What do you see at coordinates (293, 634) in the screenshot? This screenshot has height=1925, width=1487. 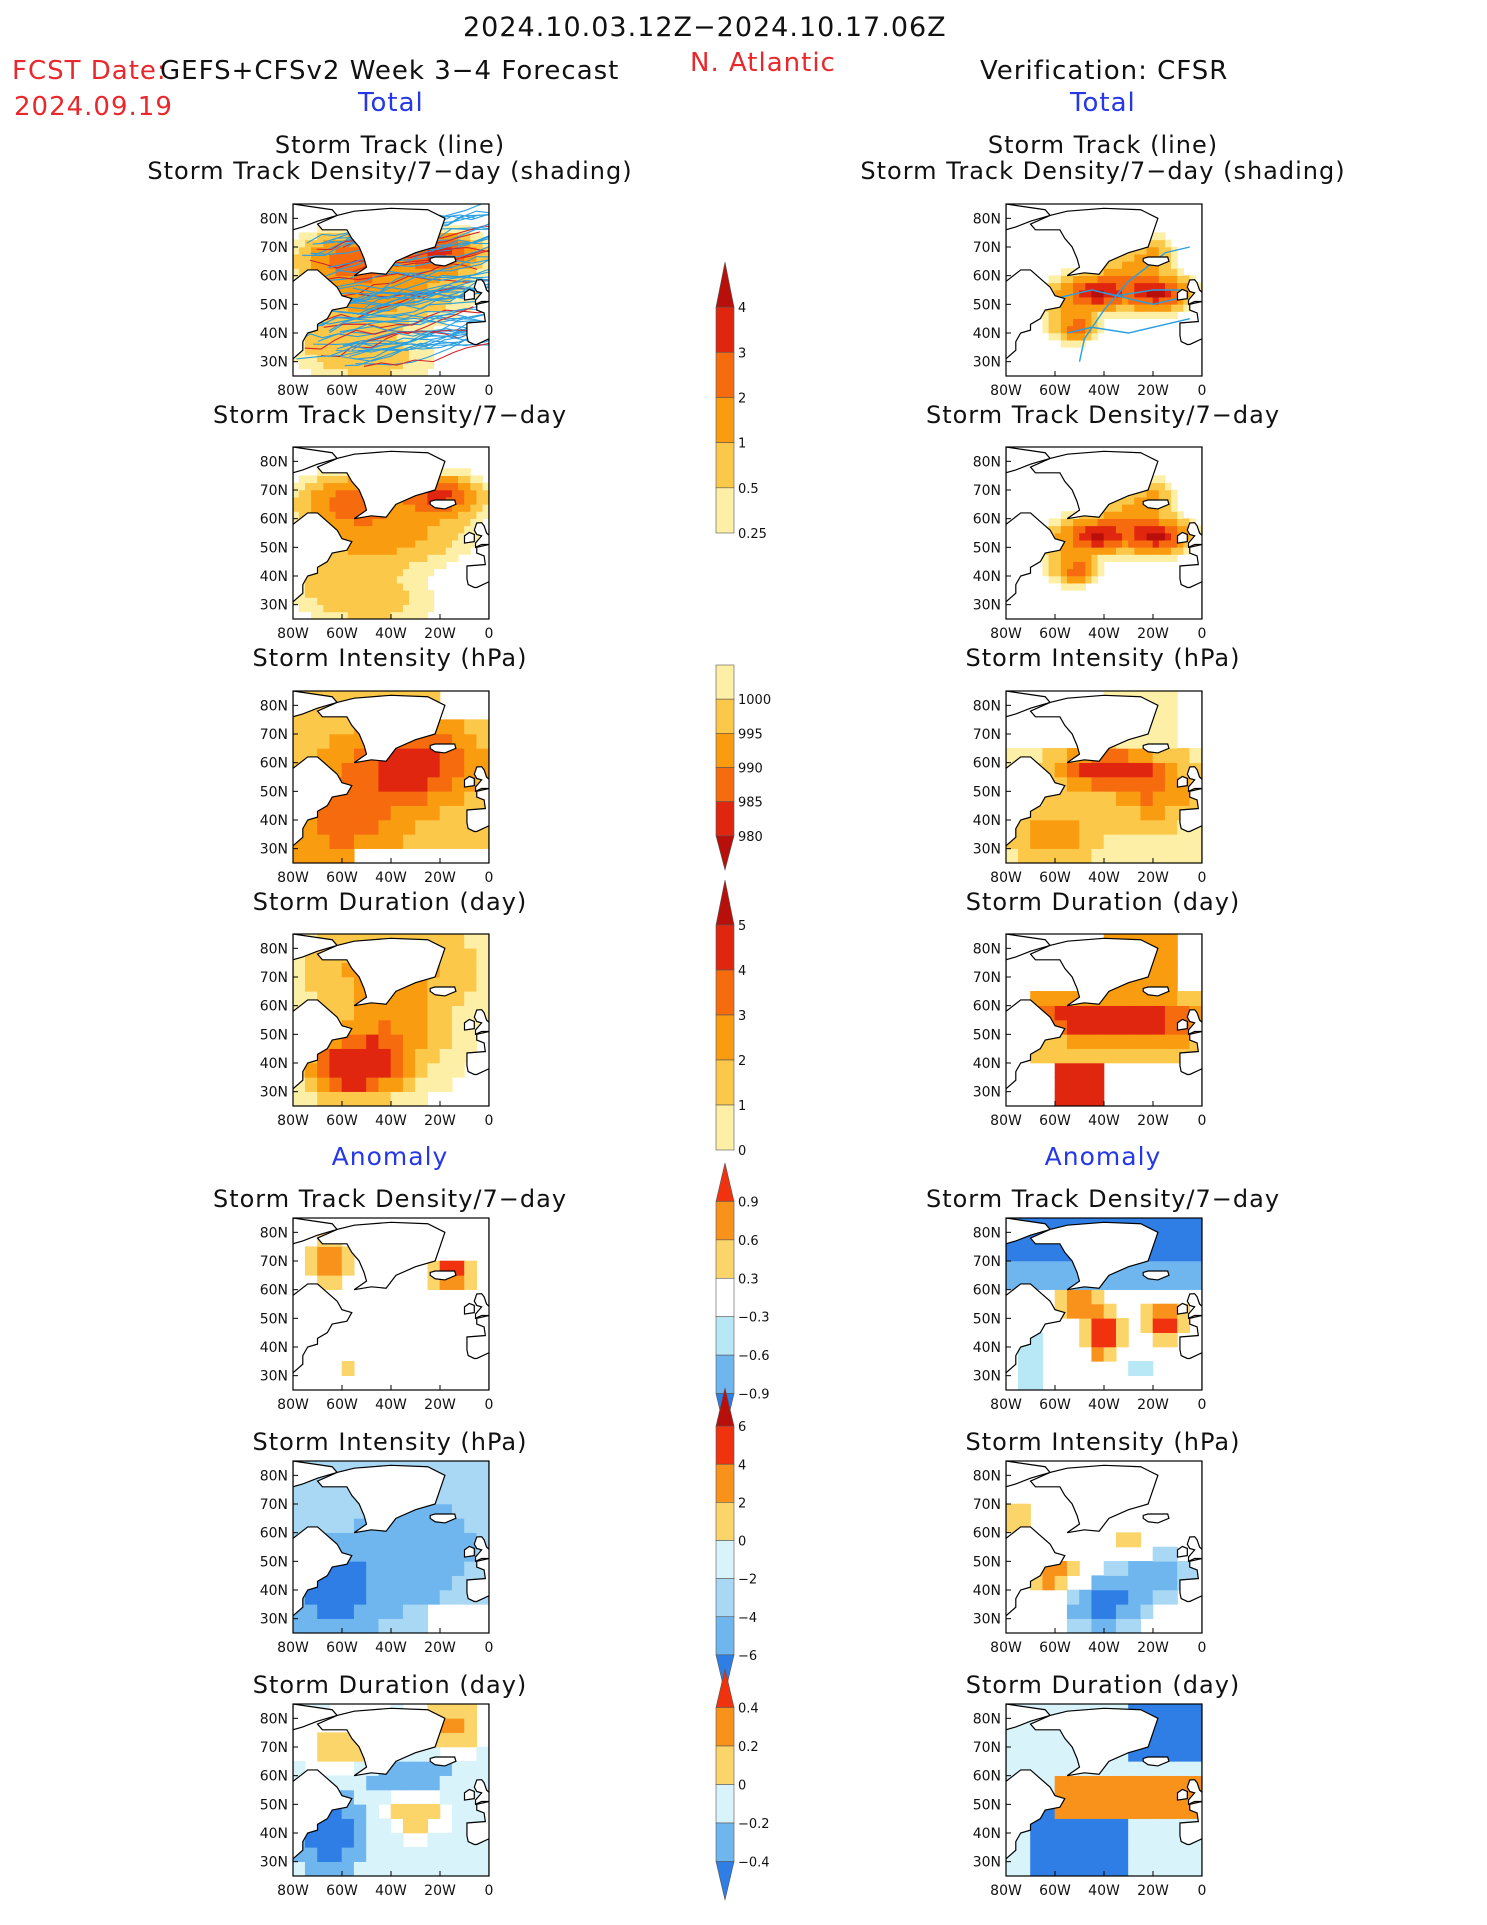 I see `lon-tick-label: 80W` at bounding box center [293, 634].